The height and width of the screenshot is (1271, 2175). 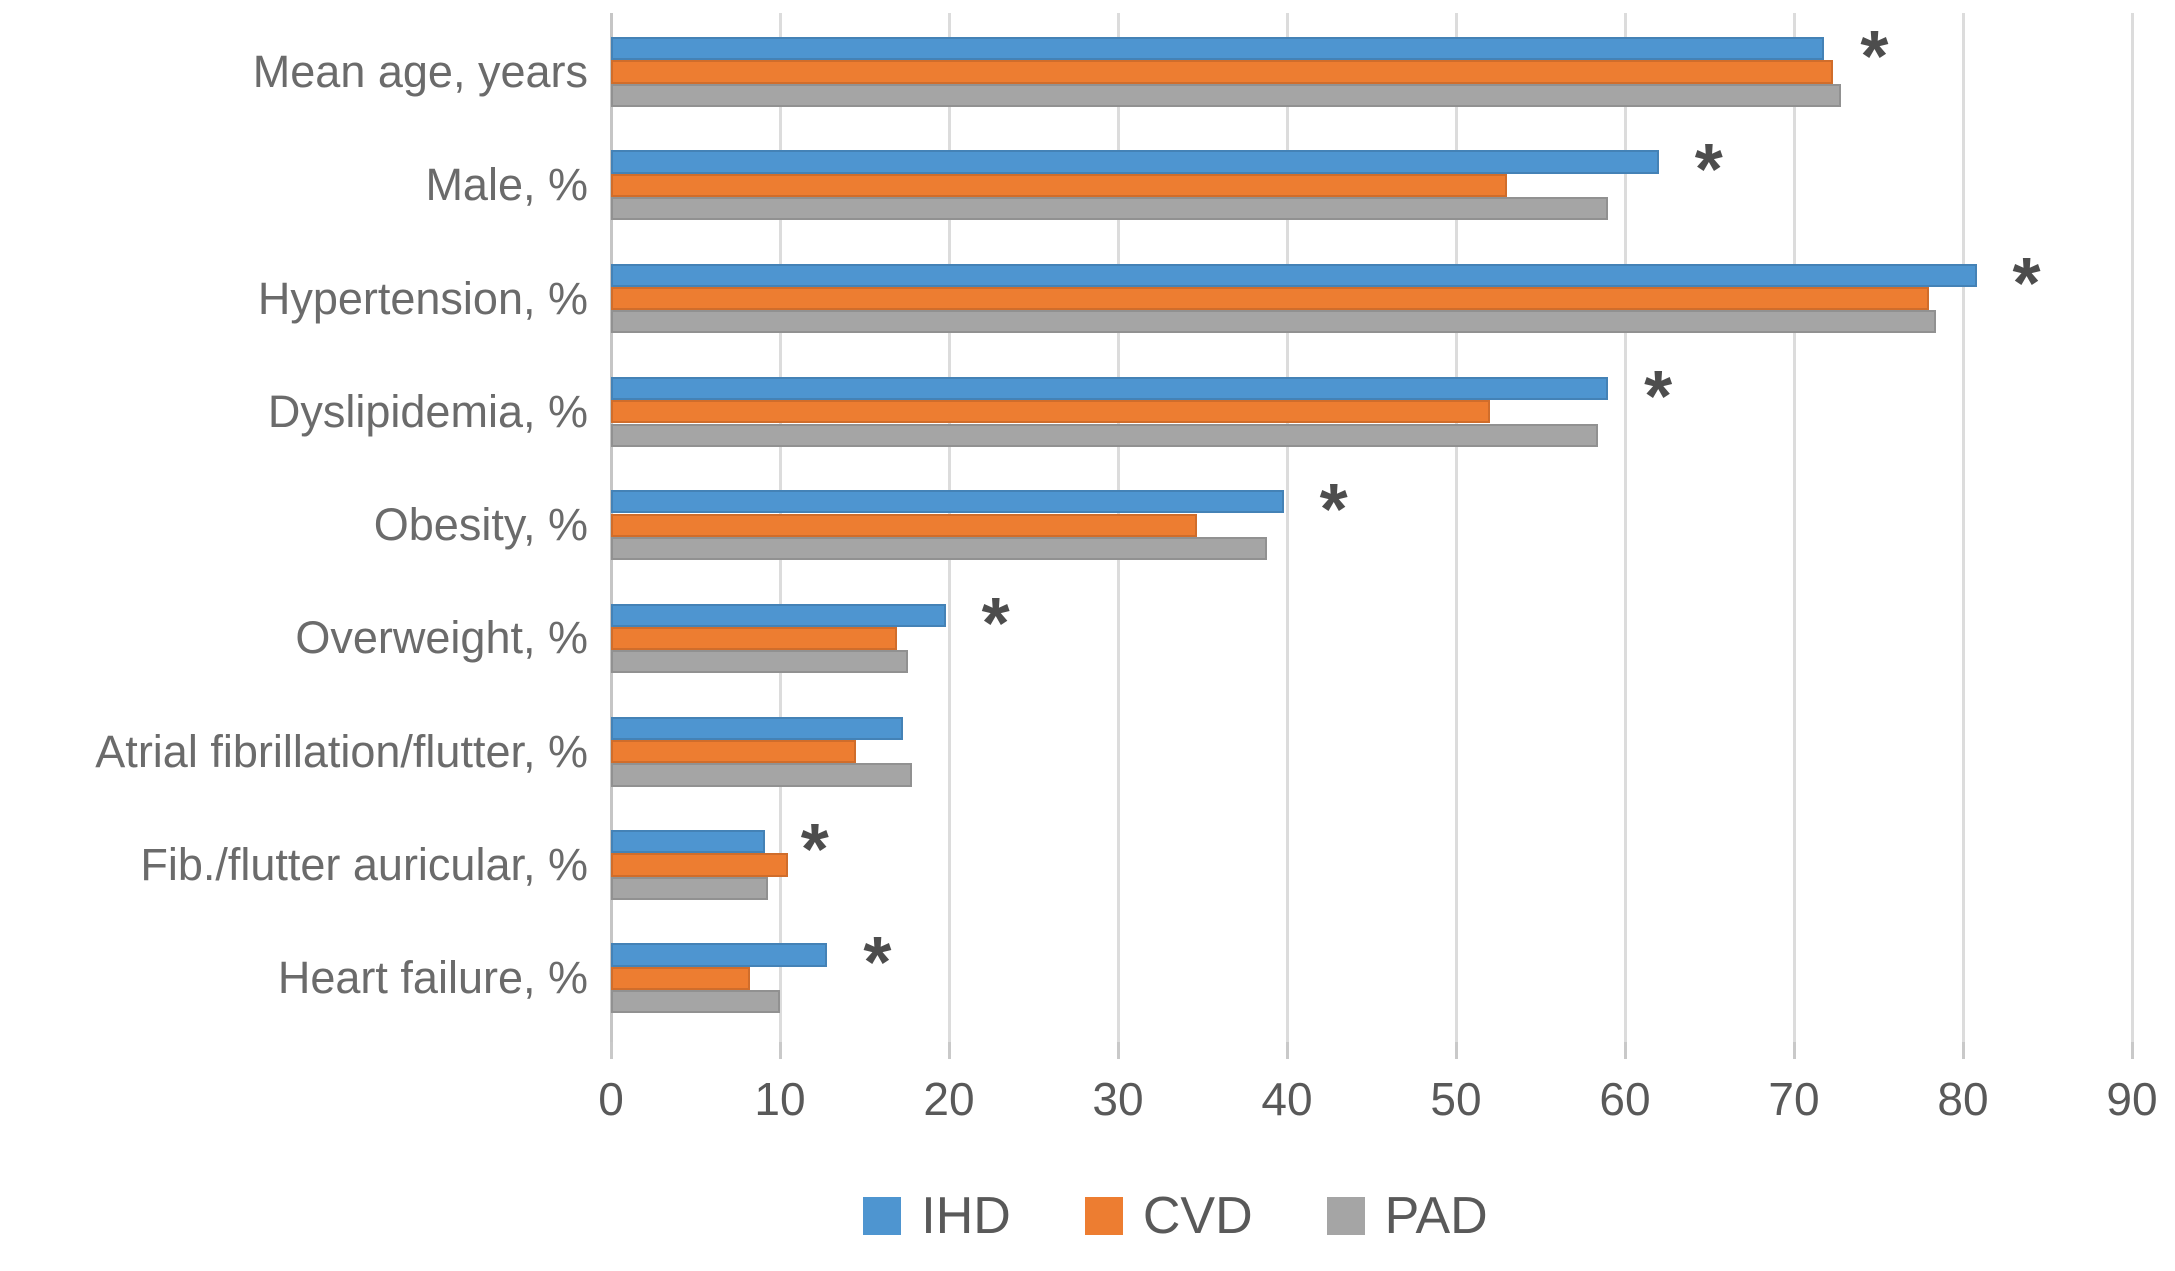 What do you see at coordinates (1456, 1099) in the screenshot?
I see `x-tick-label: 50` at bounding box center [1456, 1099].